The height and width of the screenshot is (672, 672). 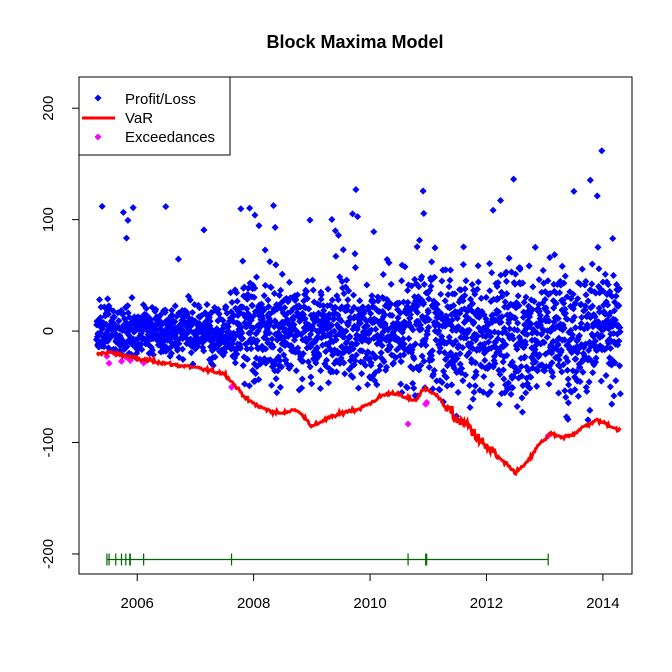 What do you see at coordinates (60, 332) in the screenshot?
I see `y-axis: -200 -100 0 100 200` at bounding box center [60, 332].